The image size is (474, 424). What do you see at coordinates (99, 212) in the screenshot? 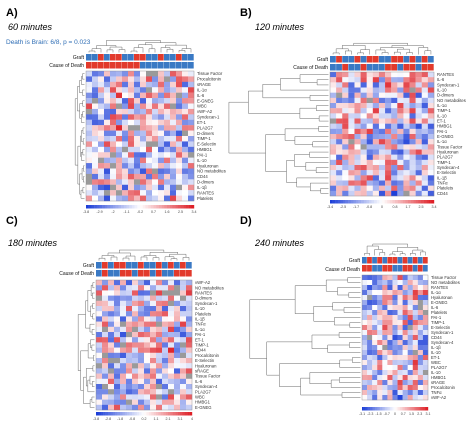
I see `legend-tick-label: -2.9` at bounding box center [99, 212].